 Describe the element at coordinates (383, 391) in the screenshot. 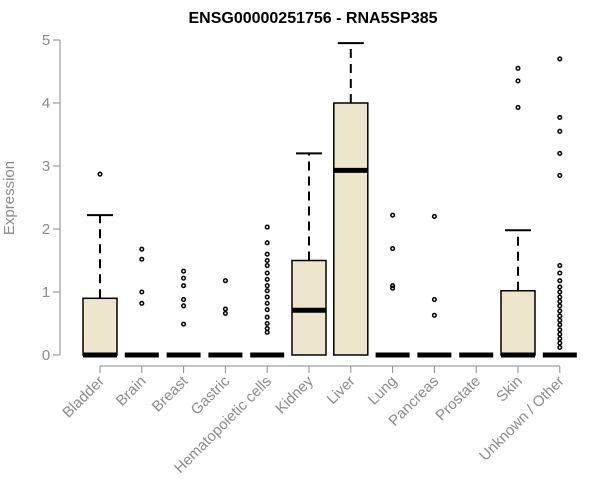

I see `x-tick-label: Lung` at that location.